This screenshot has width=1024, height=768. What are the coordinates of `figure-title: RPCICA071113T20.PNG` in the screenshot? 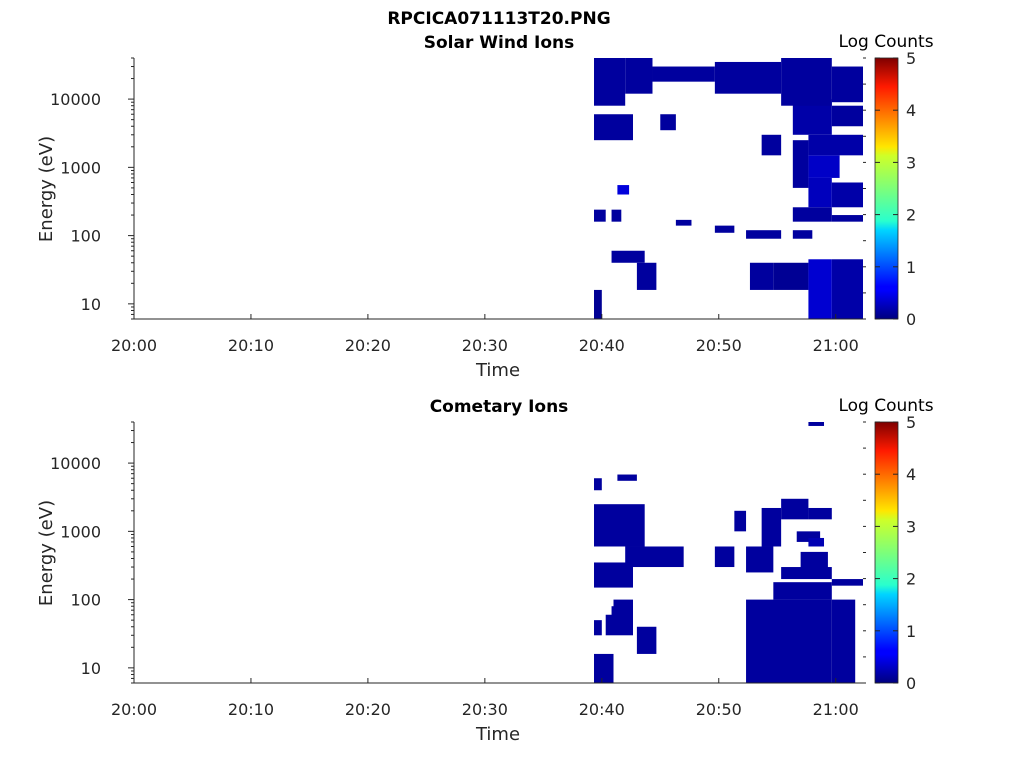 It's located at (498, 19).